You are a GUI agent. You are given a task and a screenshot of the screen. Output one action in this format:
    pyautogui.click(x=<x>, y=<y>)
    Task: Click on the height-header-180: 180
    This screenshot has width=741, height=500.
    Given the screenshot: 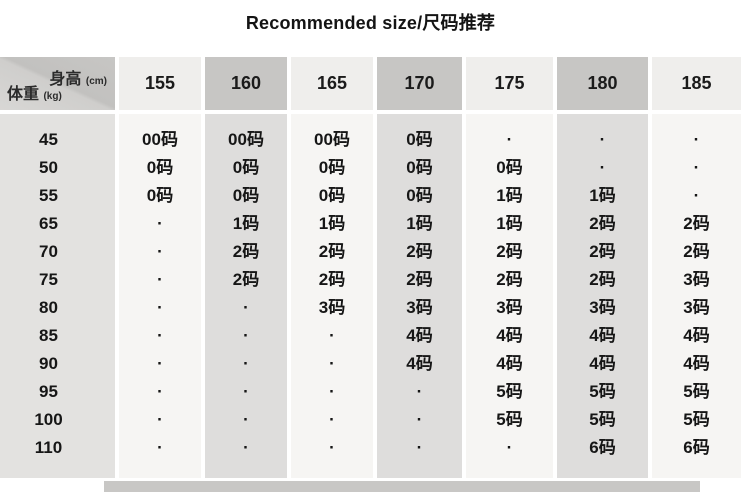 What is the action you would take?
    pyautogui.click(x=602, y=83)
    